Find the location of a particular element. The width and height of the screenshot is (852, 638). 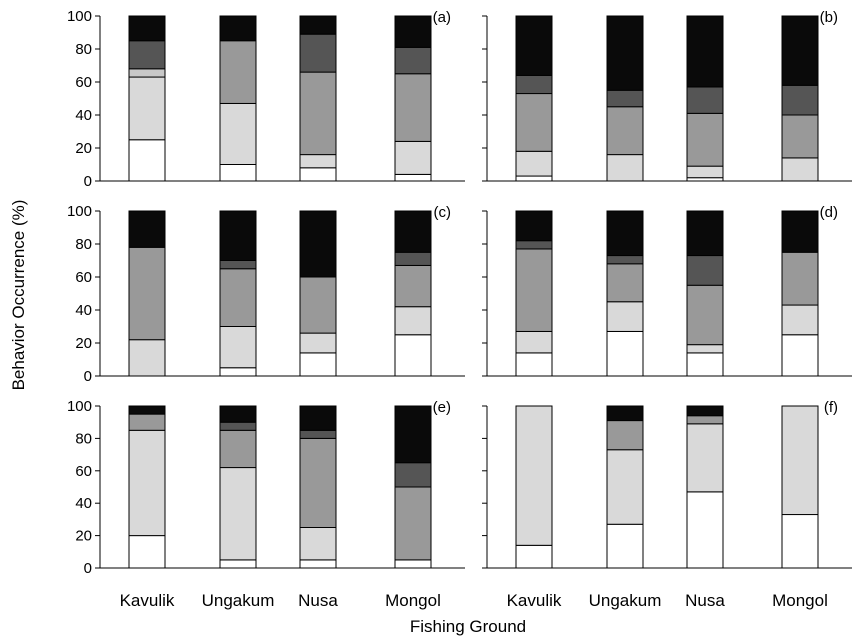

x-tick-label: Ungakum is located at coordinates (625, 600).